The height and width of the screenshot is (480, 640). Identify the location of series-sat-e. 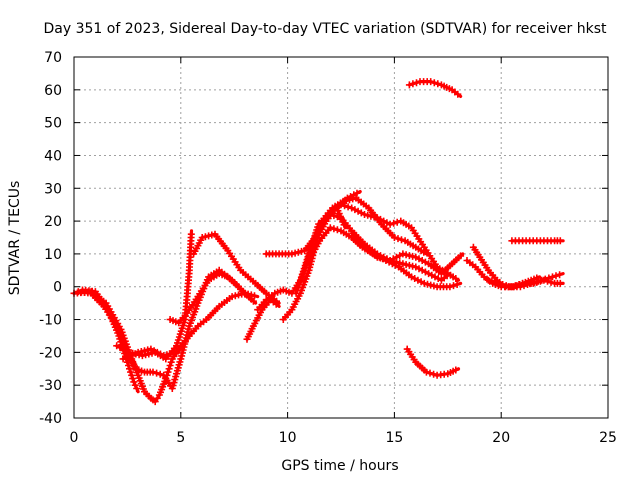
(154, 350).